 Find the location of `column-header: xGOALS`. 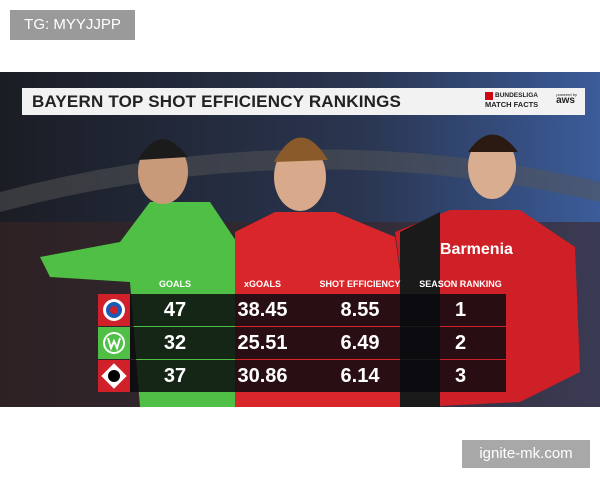

column-header: xGOALS is located at coordinates (262, 284).